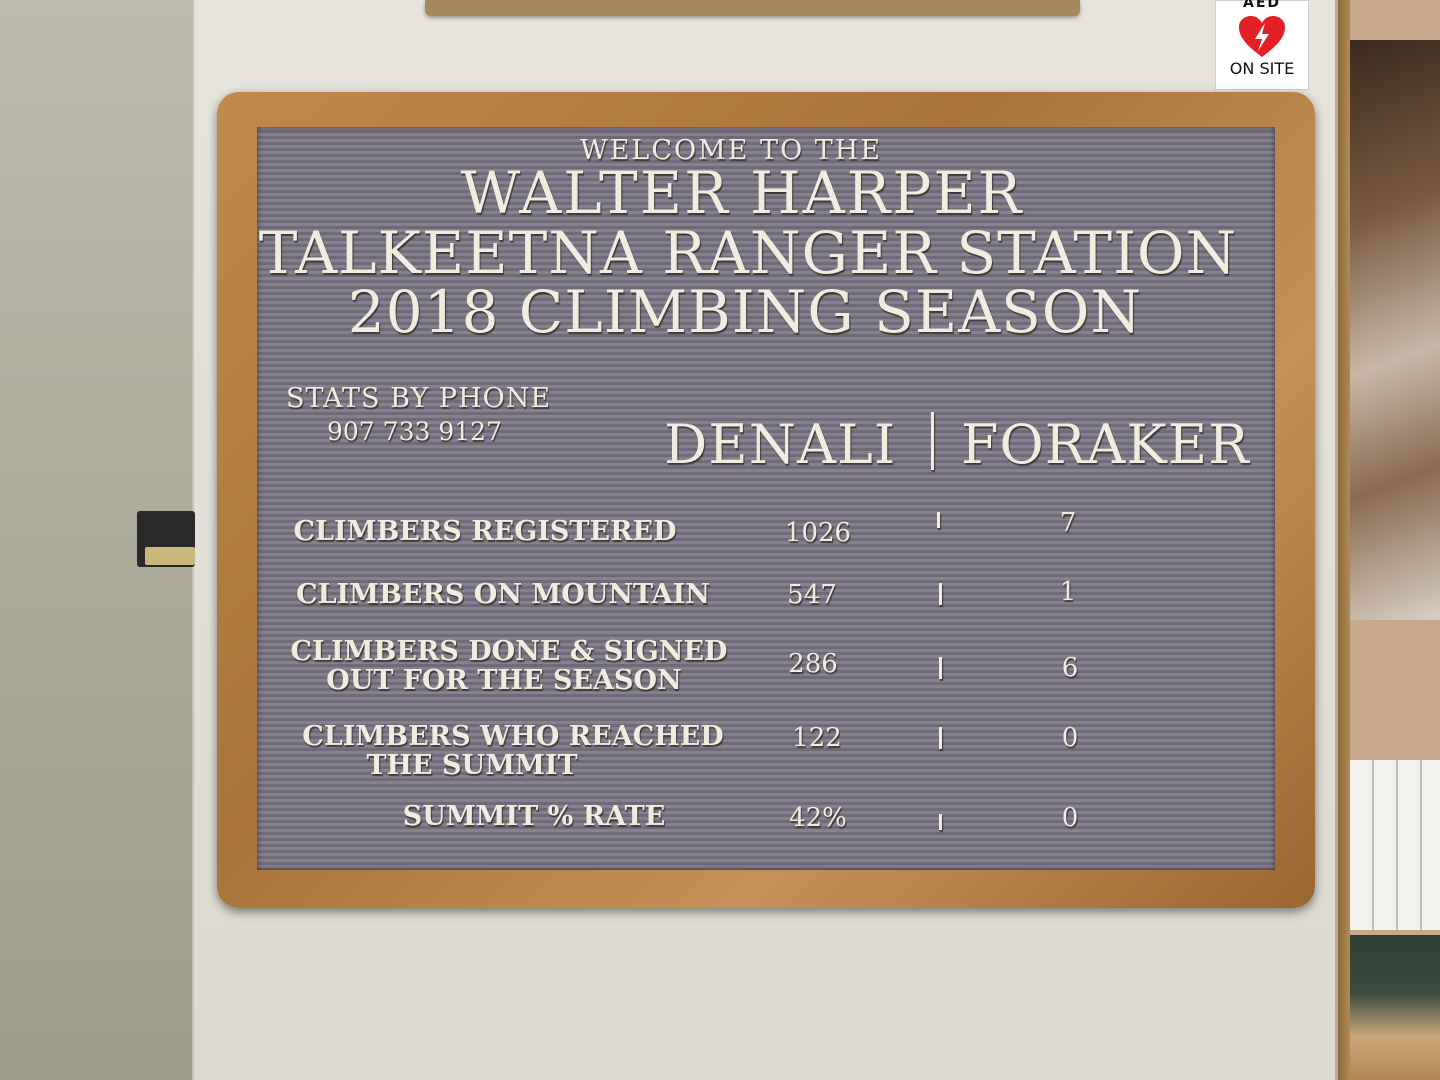  What do you see at coordinates (1395, 1007) in the screenshot?
I see `desk` at bounding box center [1395, 1007].